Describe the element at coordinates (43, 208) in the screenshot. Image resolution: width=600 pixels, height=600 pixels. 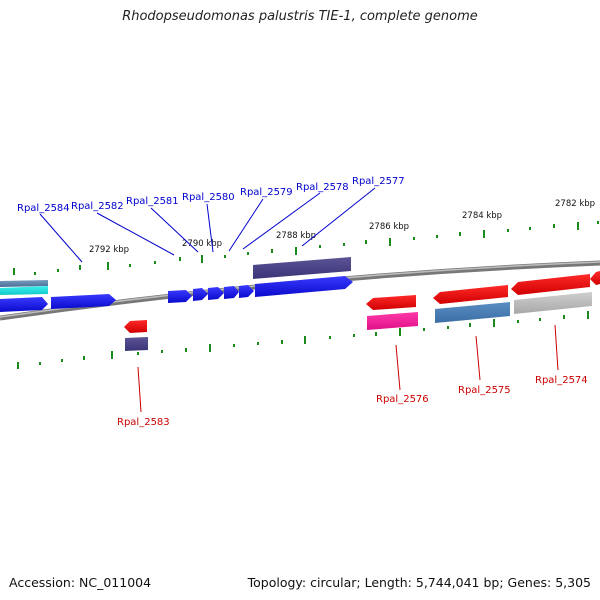
I see `gene-label-rpal-2584: Rpal_2584` at that location.